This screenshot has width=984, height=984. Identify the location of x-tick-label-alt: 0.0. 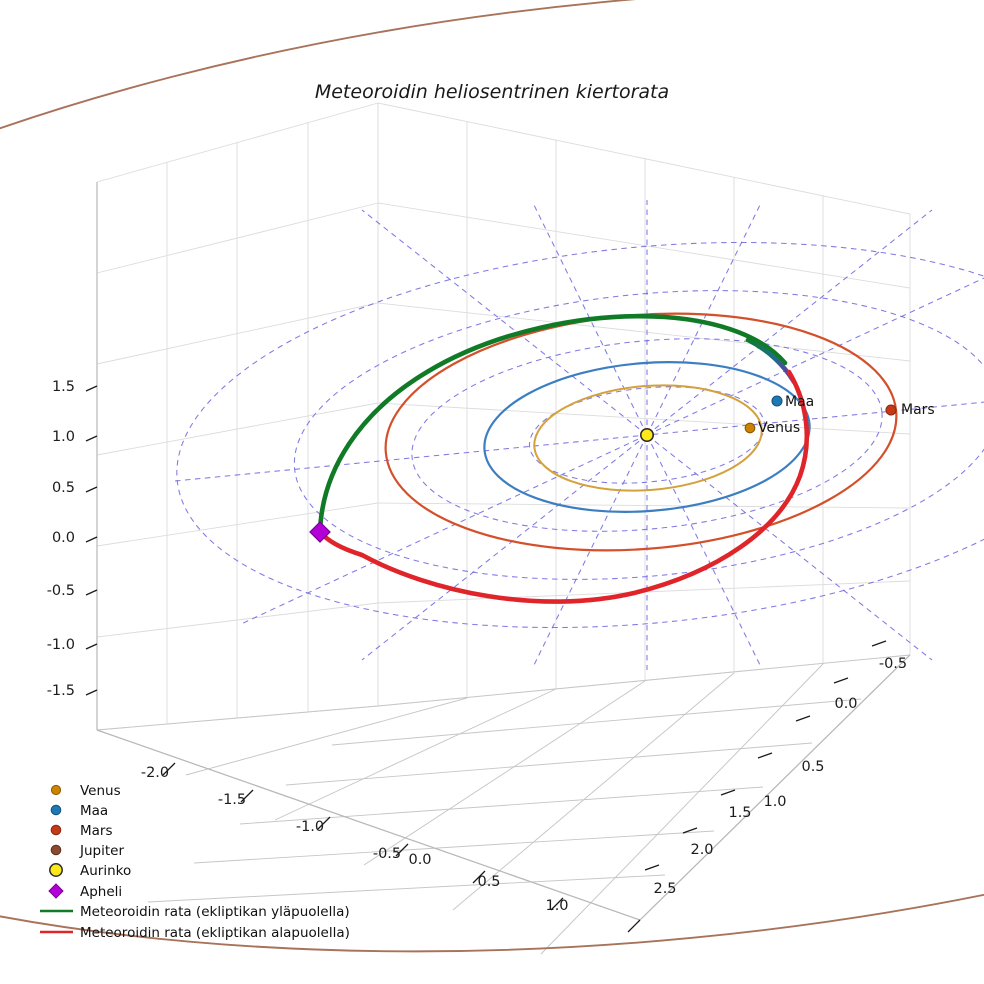
(419, 860).